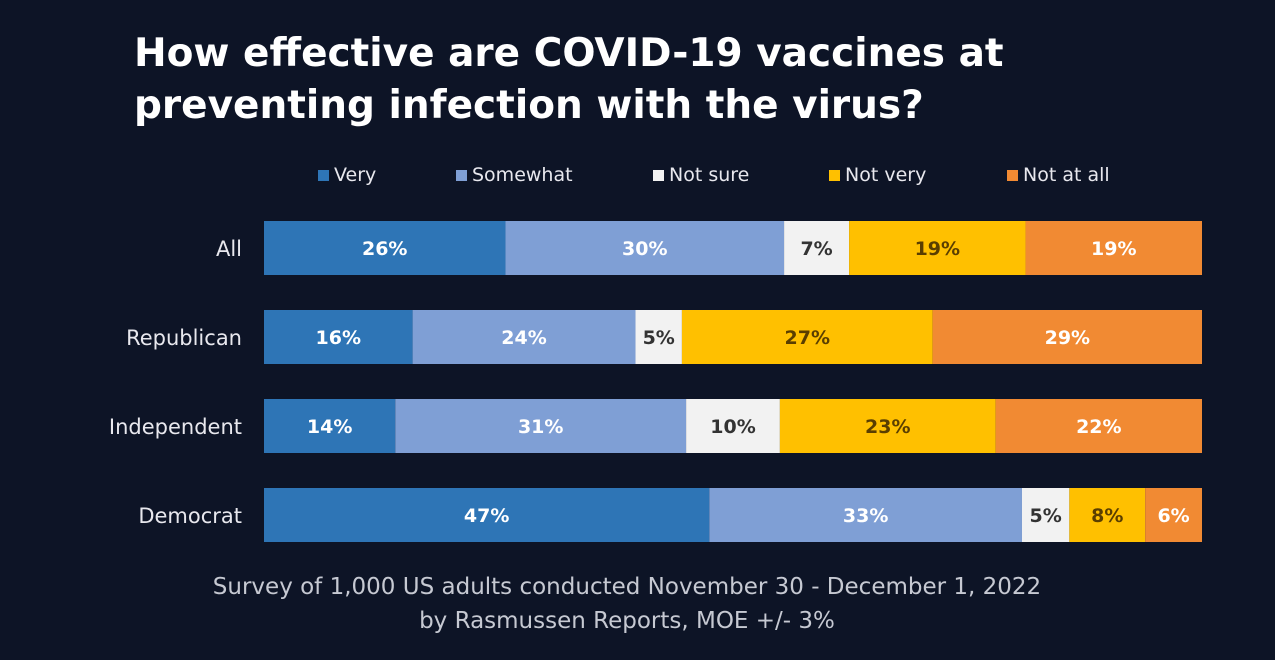  I want to click on bar-republican-not-sure, so click(658, 337).